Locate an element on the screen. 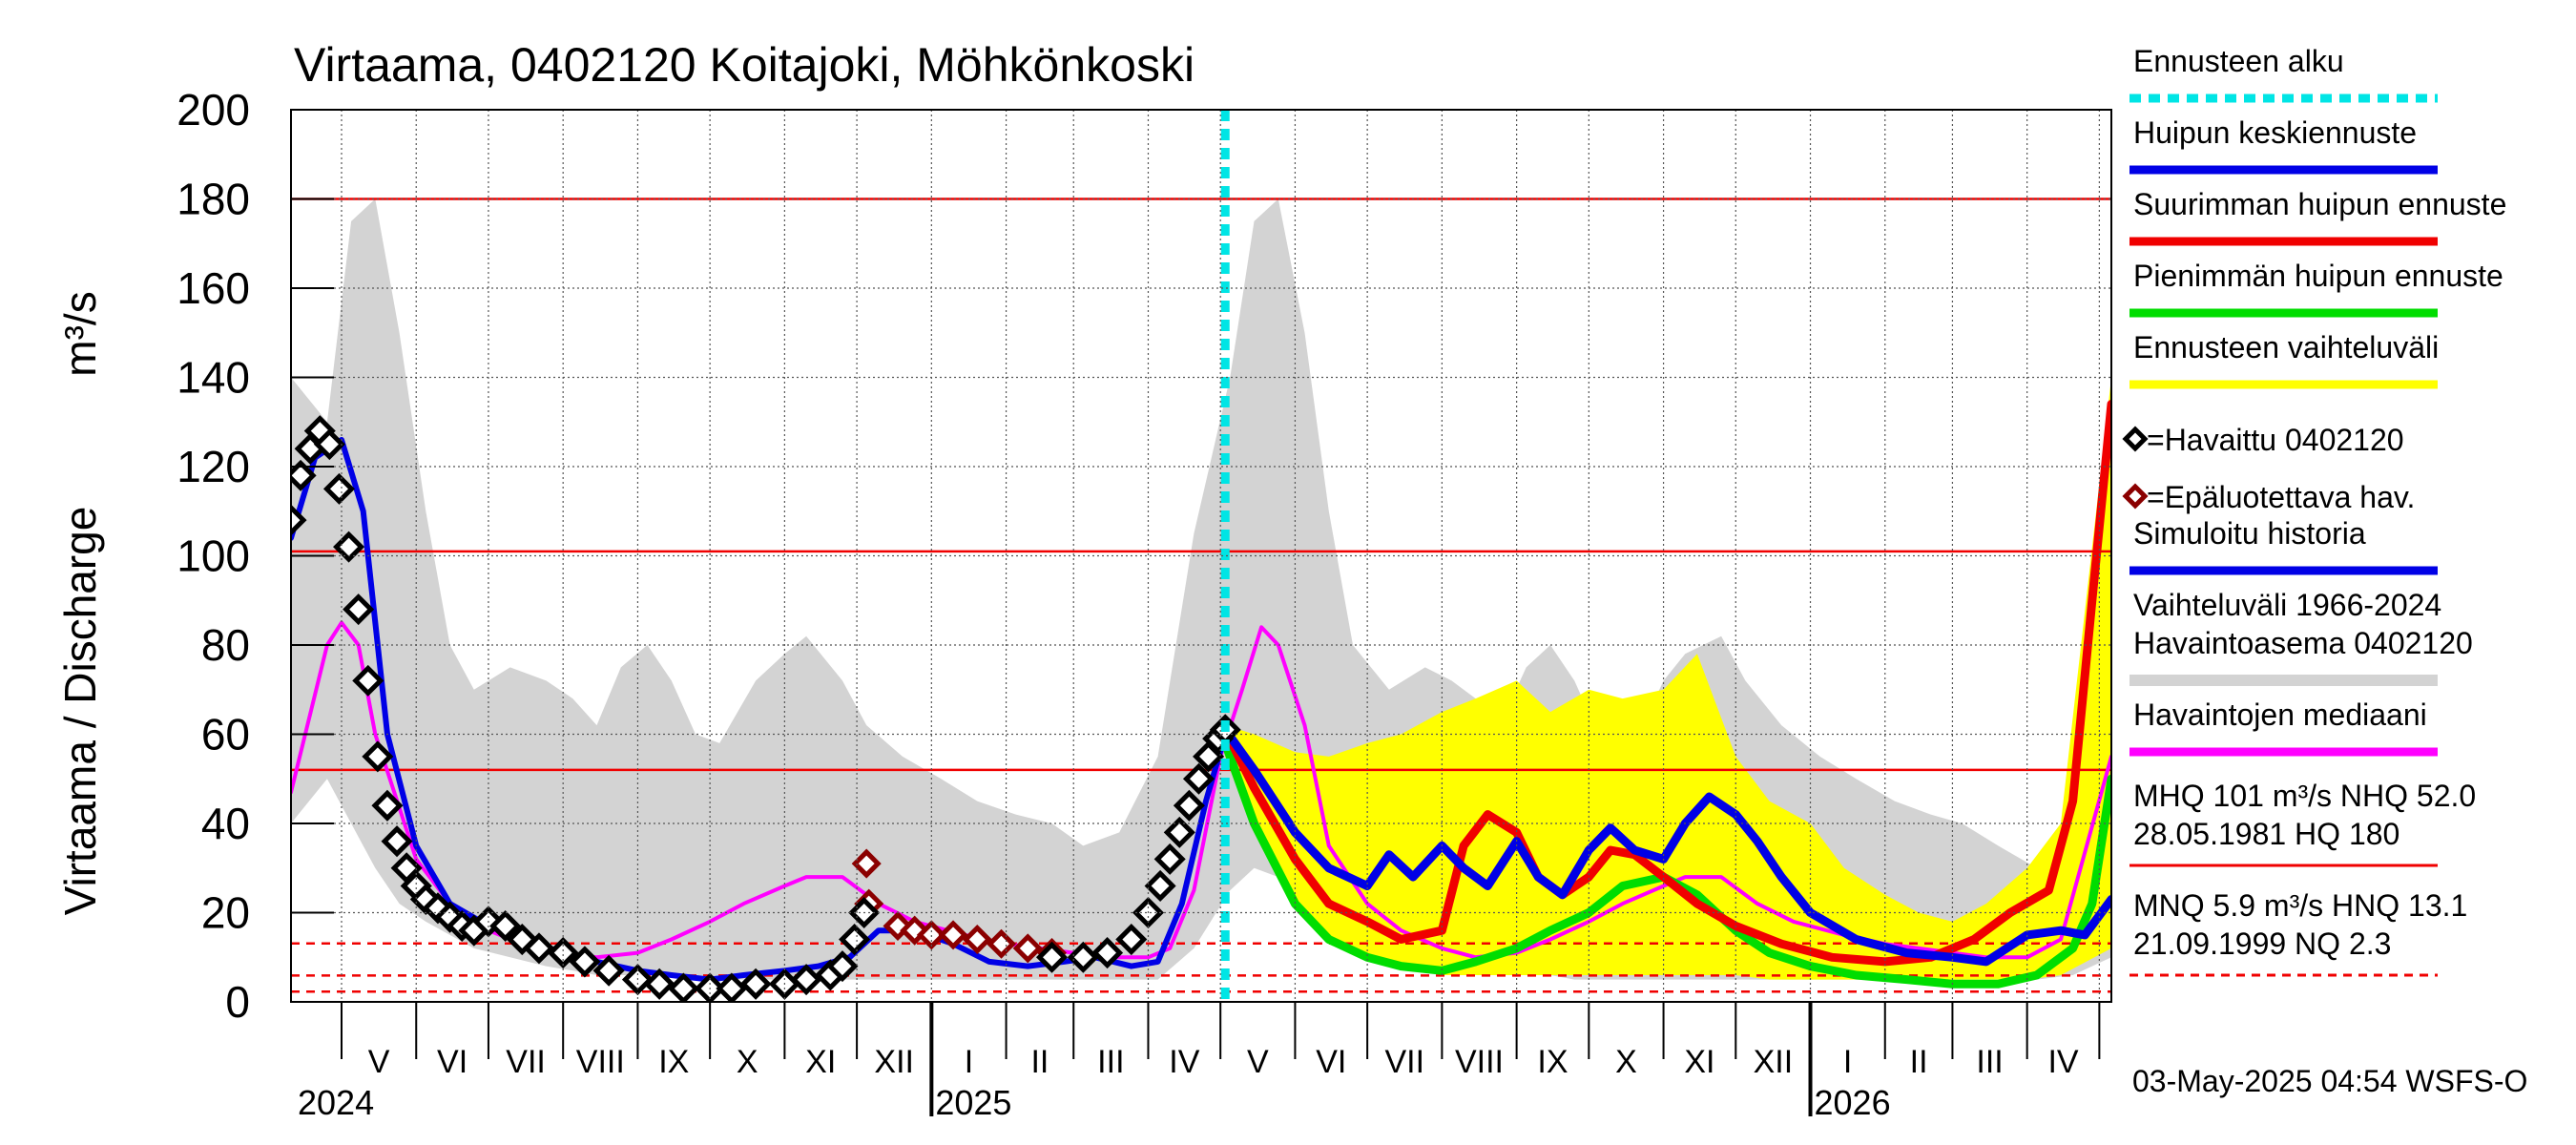  y-tick-label: 120 is located at coordinates (213, 467).